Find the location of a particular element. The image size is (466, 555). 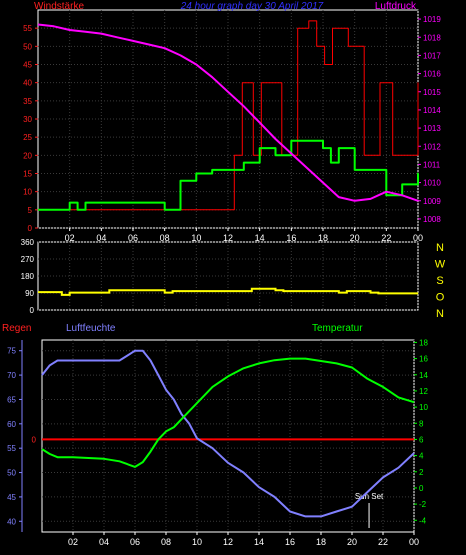

temperature-y-tick-label: 8 is located at coordinates (421, 423).